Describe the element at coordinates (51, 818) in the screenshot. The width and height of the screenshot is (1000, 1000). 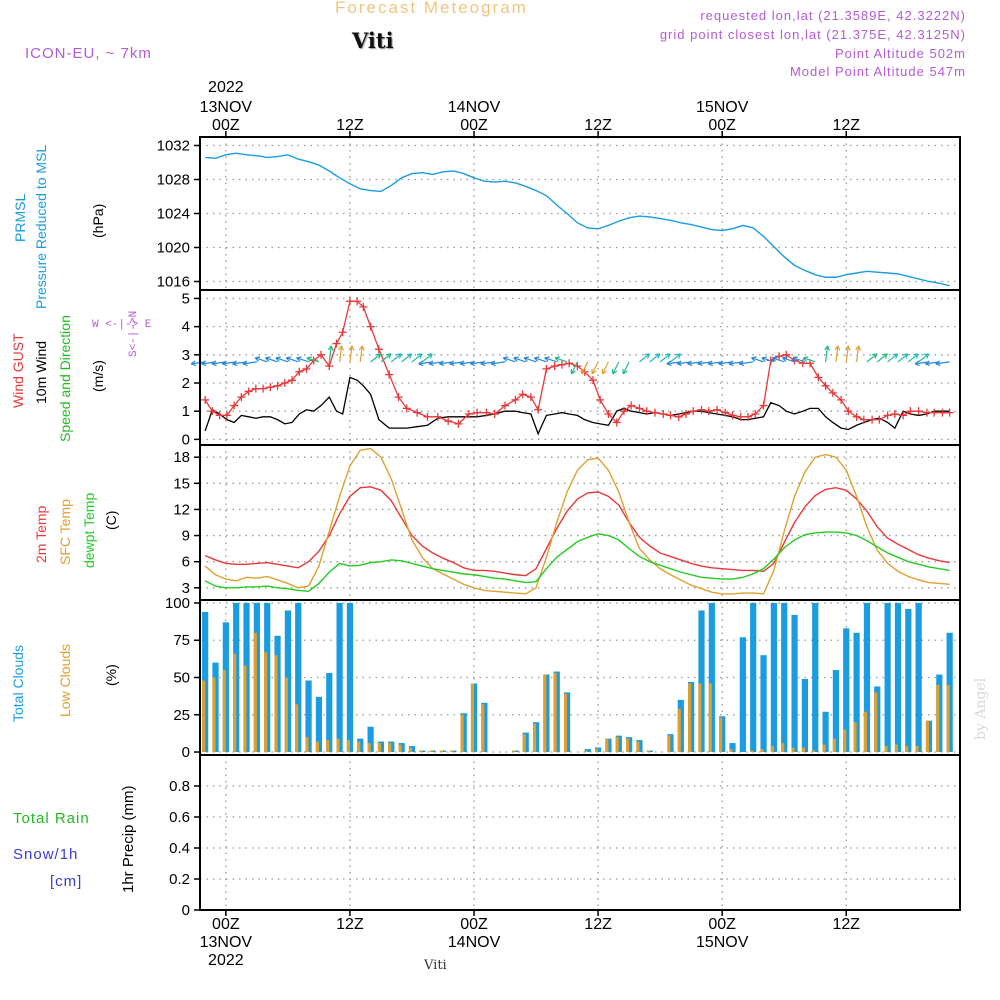
I see `rain-label: Total Rain` at that location.